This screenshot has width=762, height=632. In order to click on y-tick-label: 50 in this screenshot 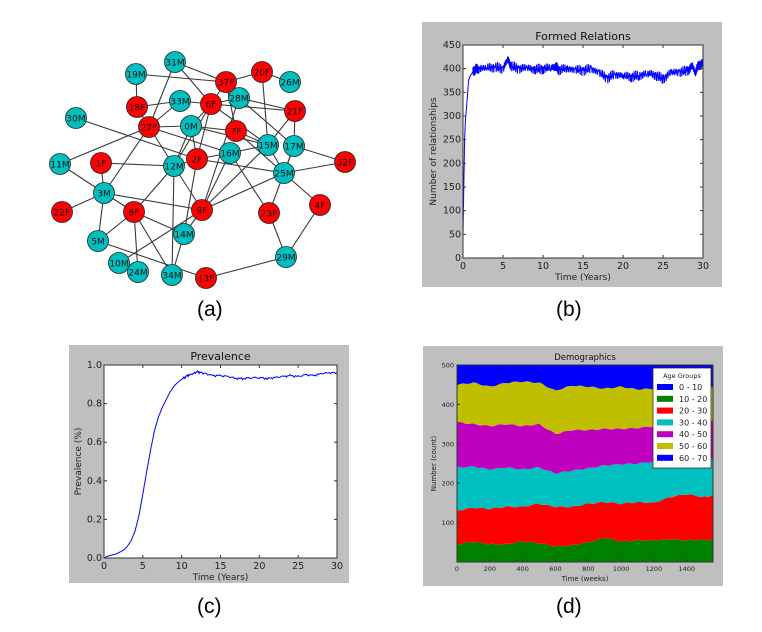, I will do `click(455, 234)`.